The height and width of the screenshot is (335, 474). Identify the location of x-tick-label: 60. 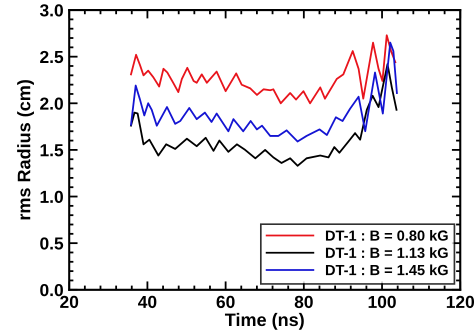
(225, 302).